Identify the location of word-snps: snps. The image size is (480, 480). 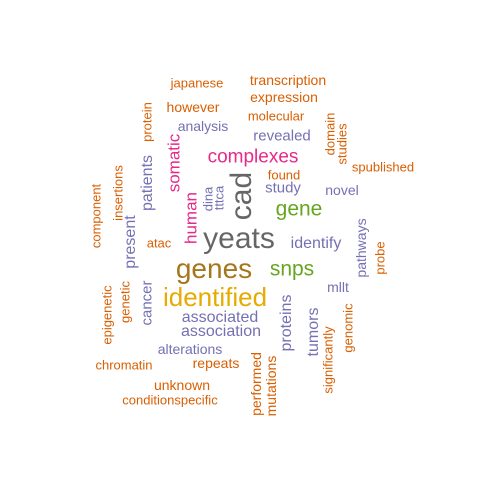
(292, 269).